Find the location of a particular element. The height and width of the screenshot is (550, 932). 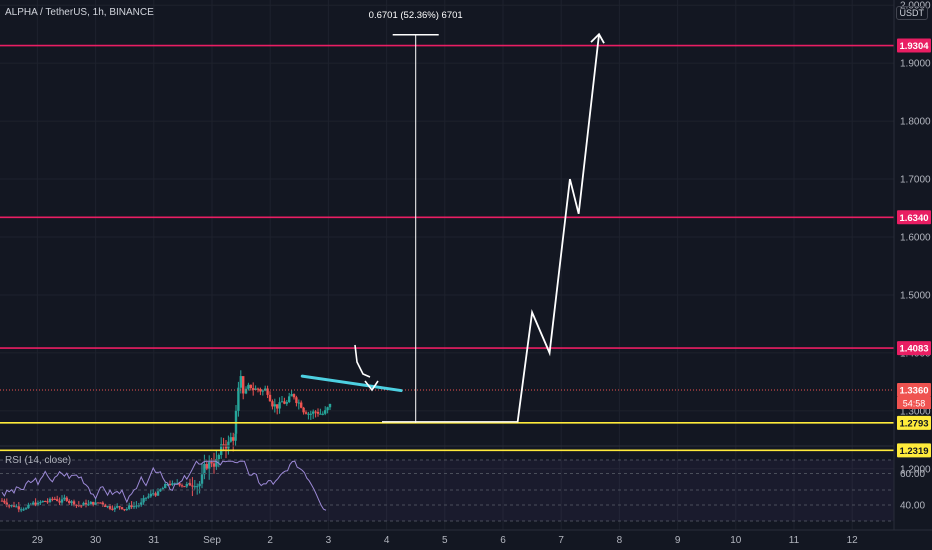

rsi-line is located at coordinates (164, 485).